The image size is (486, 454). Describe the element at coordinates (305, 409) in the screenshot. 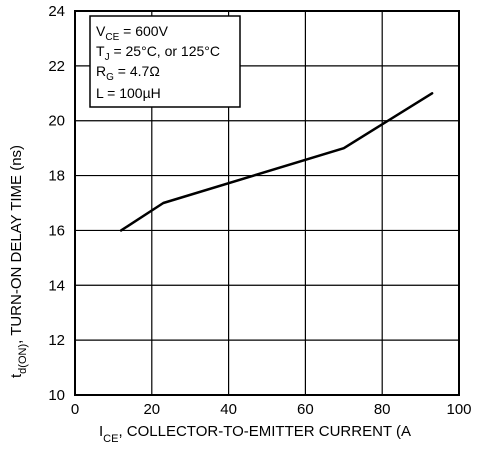

I see `x-tick-label: 60` at that location.